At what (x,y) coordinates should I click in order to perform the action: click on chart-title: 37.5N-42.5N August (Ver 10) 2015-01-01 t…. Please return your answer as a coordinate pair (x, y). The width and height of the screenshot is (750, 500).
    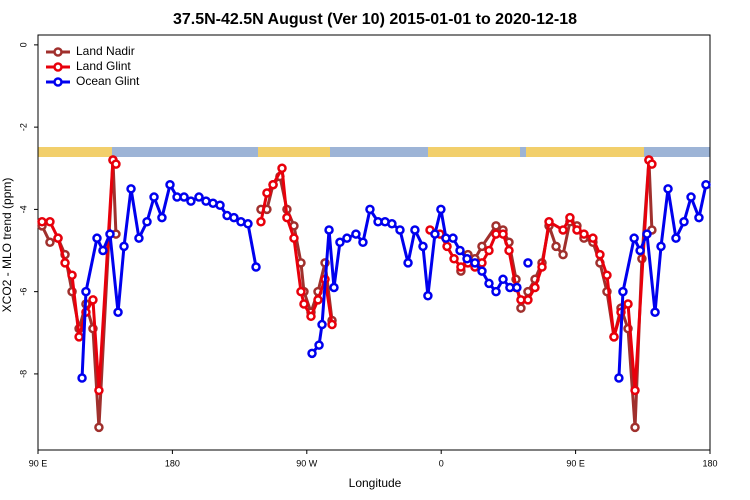
    Looking at the image, I should click on (375, 19).